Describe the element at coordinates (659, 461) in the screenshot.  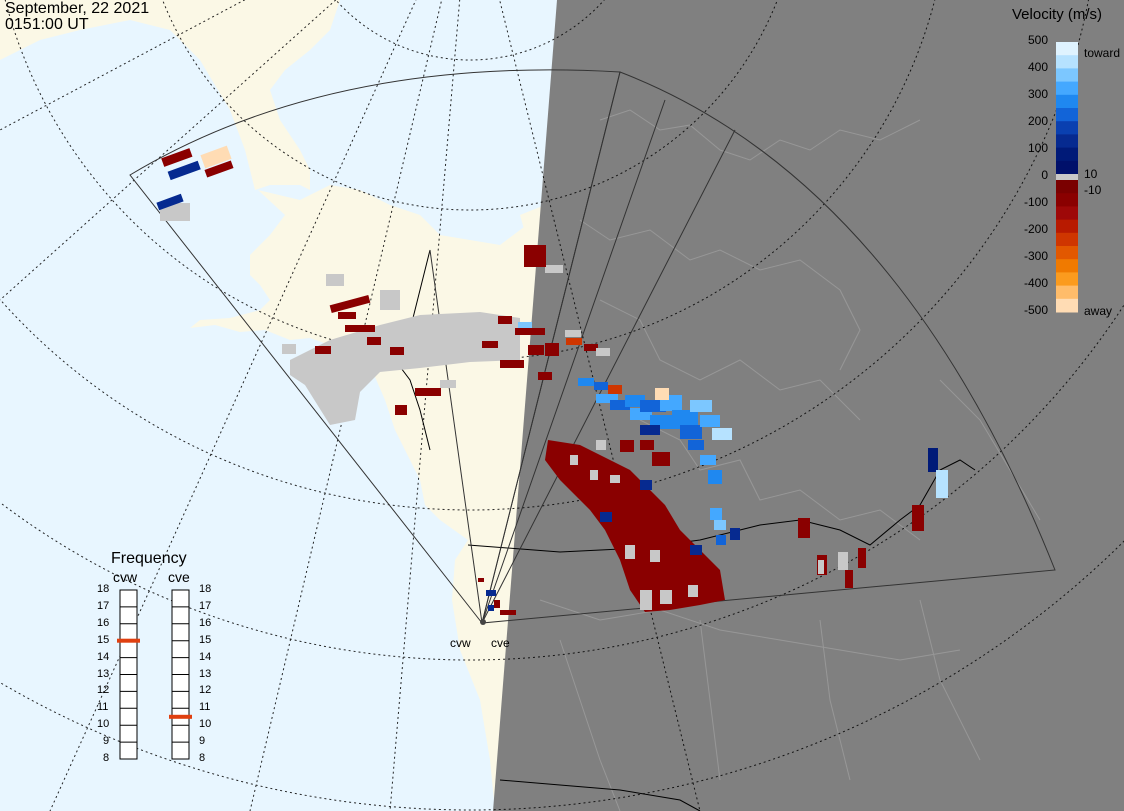
I see `blue-arc` at that location.